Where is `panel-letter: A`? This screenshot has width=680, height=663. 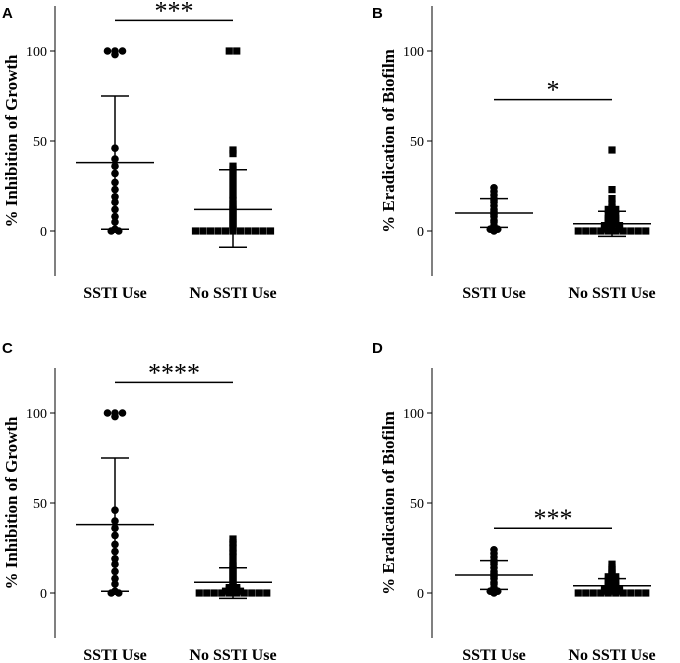 panel-letter: A is located at coordinates (7, 13).